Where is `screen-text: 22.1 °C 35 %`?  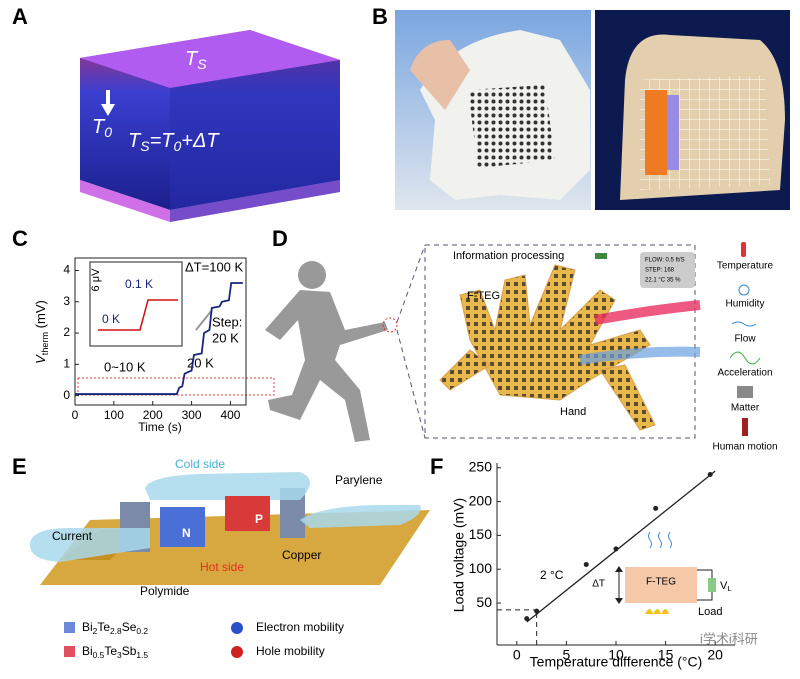
screen-text: 22.1 °C 35 % is located at coordinates (663, 281).